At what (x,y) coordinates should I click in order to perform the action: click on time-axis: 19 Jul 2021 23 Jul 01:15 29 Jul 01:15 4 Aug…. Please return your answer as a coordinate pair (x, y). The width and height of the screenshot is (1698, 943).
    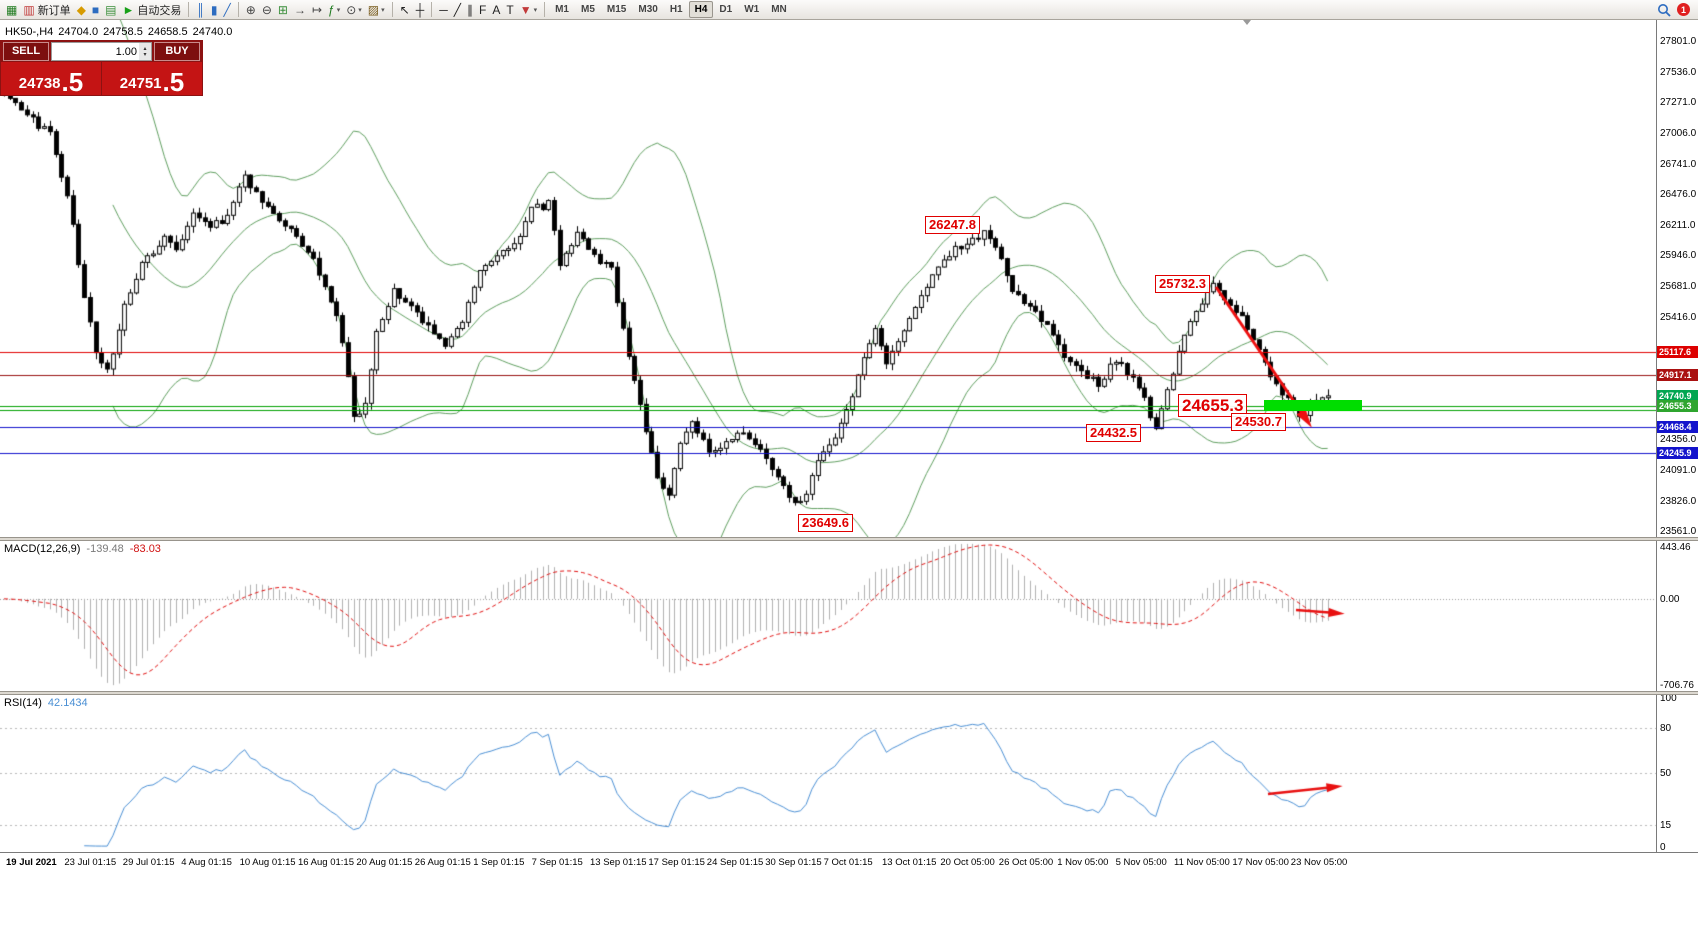
    Looking at the image, I should click on (849, 862).